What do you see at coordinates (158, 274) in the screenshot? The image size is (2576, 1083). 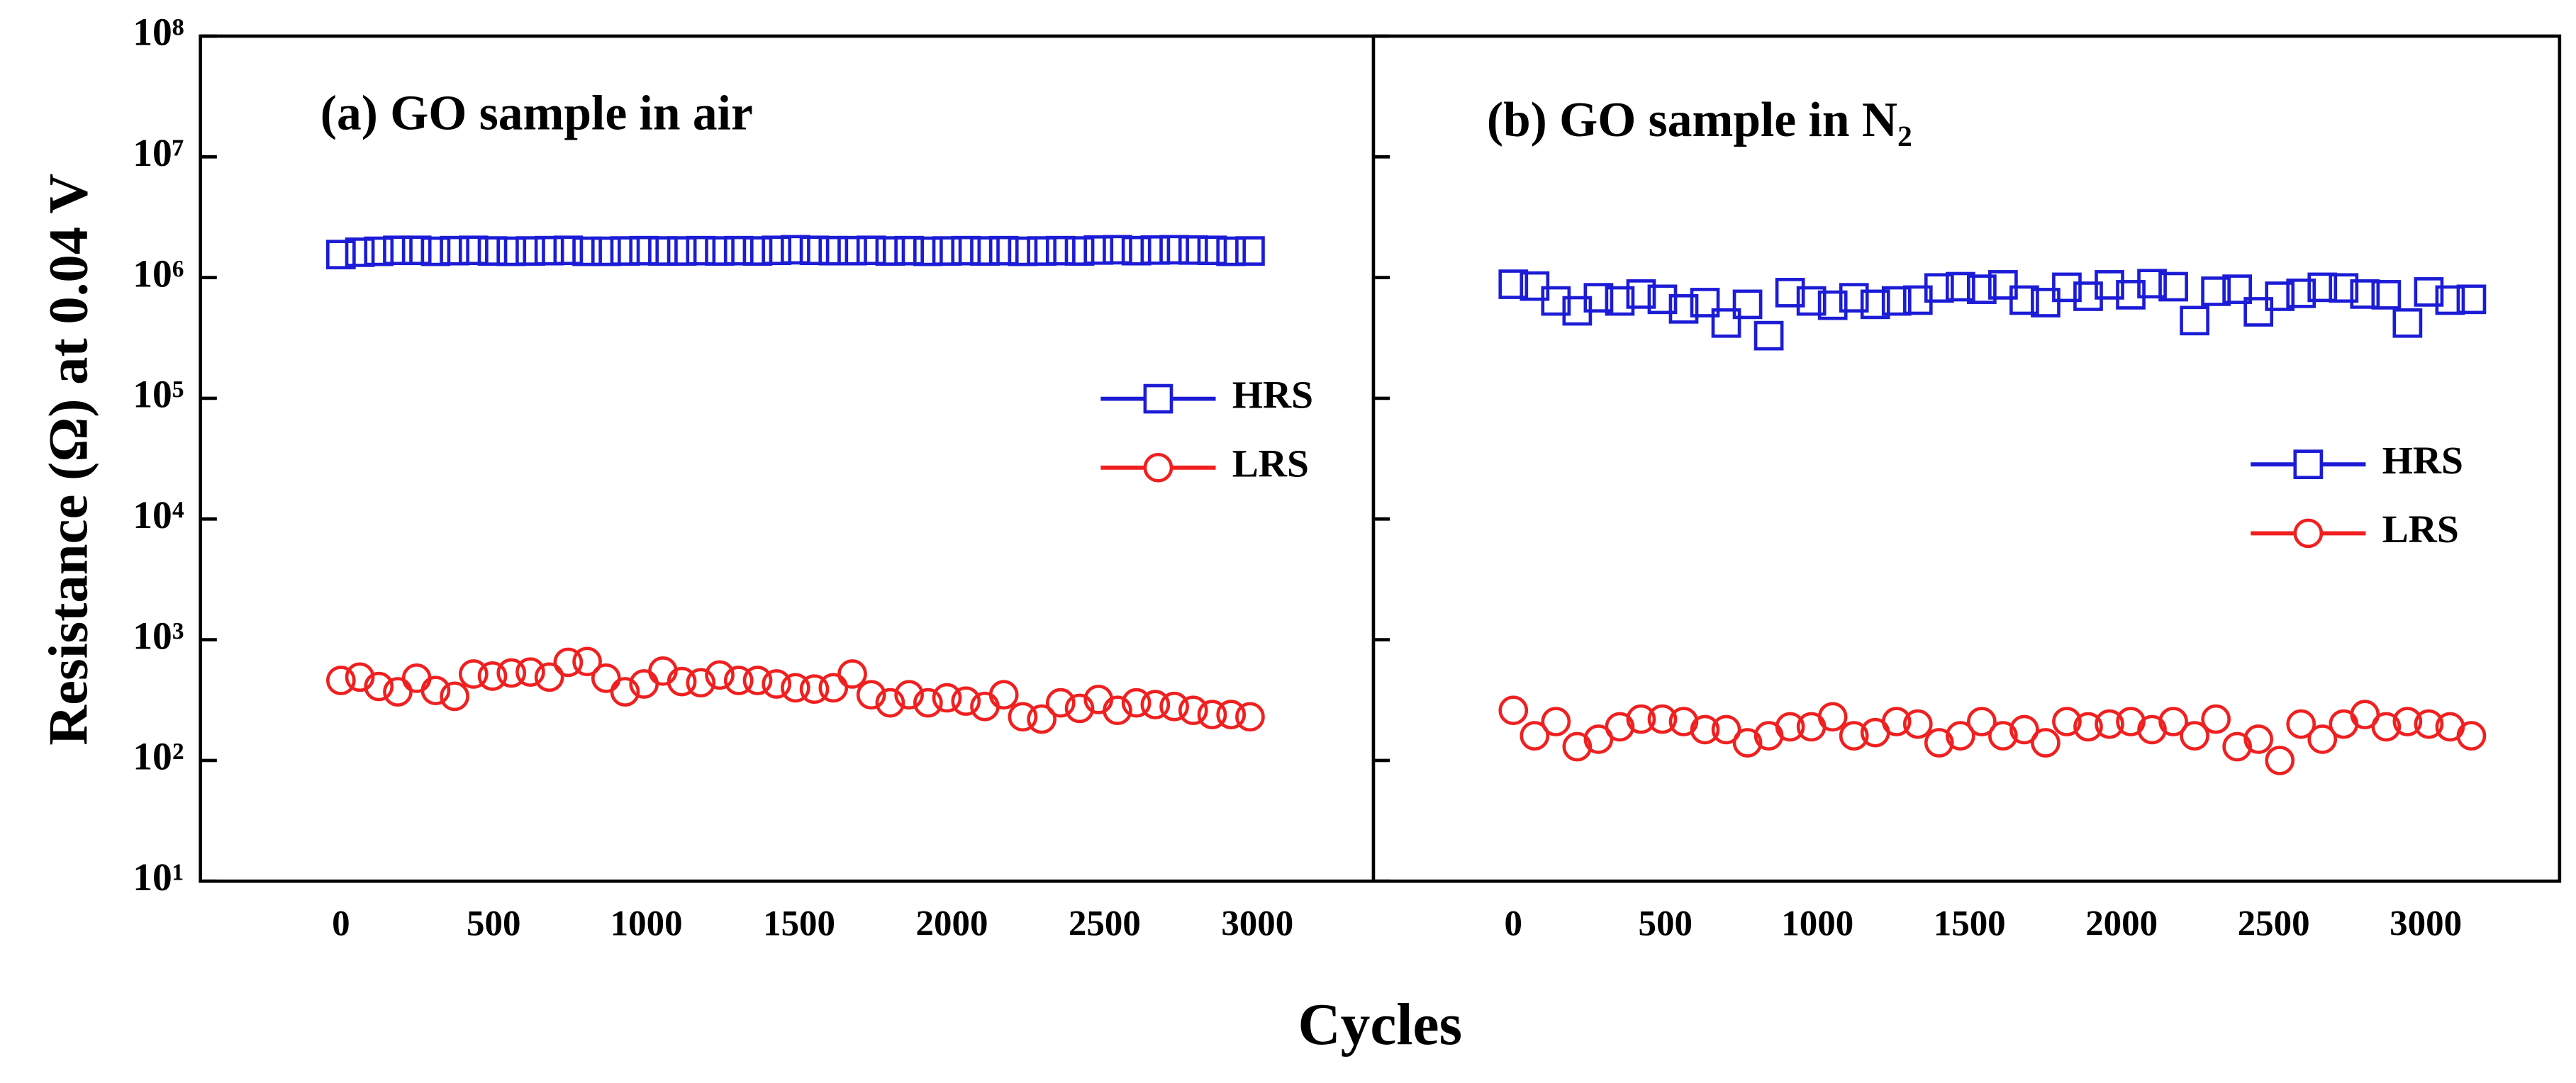 I see `y-tick-label: 10⁶` at bounding box center [158, 274].